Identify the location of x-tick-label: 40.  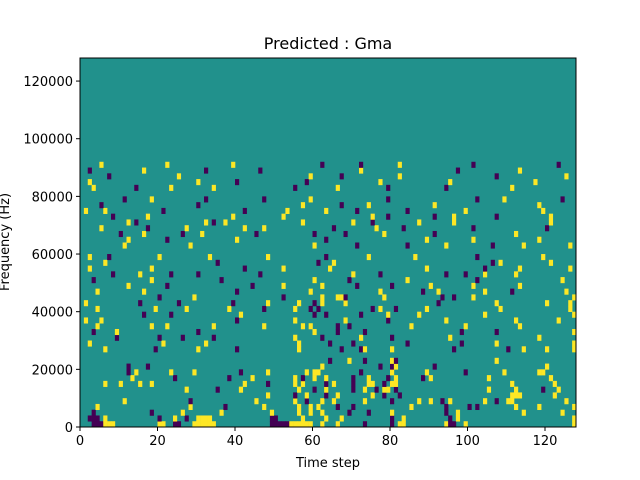
(235, 441).